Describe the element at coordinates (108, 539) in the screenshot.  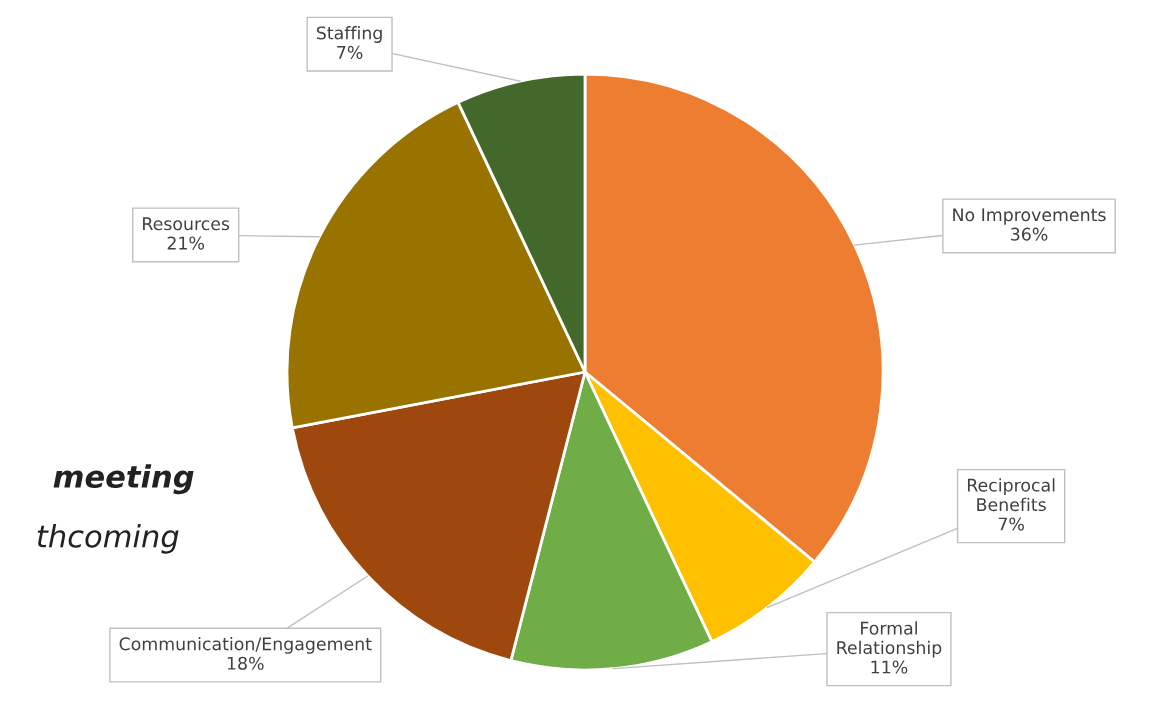
I see `text: thcoming` at that location.